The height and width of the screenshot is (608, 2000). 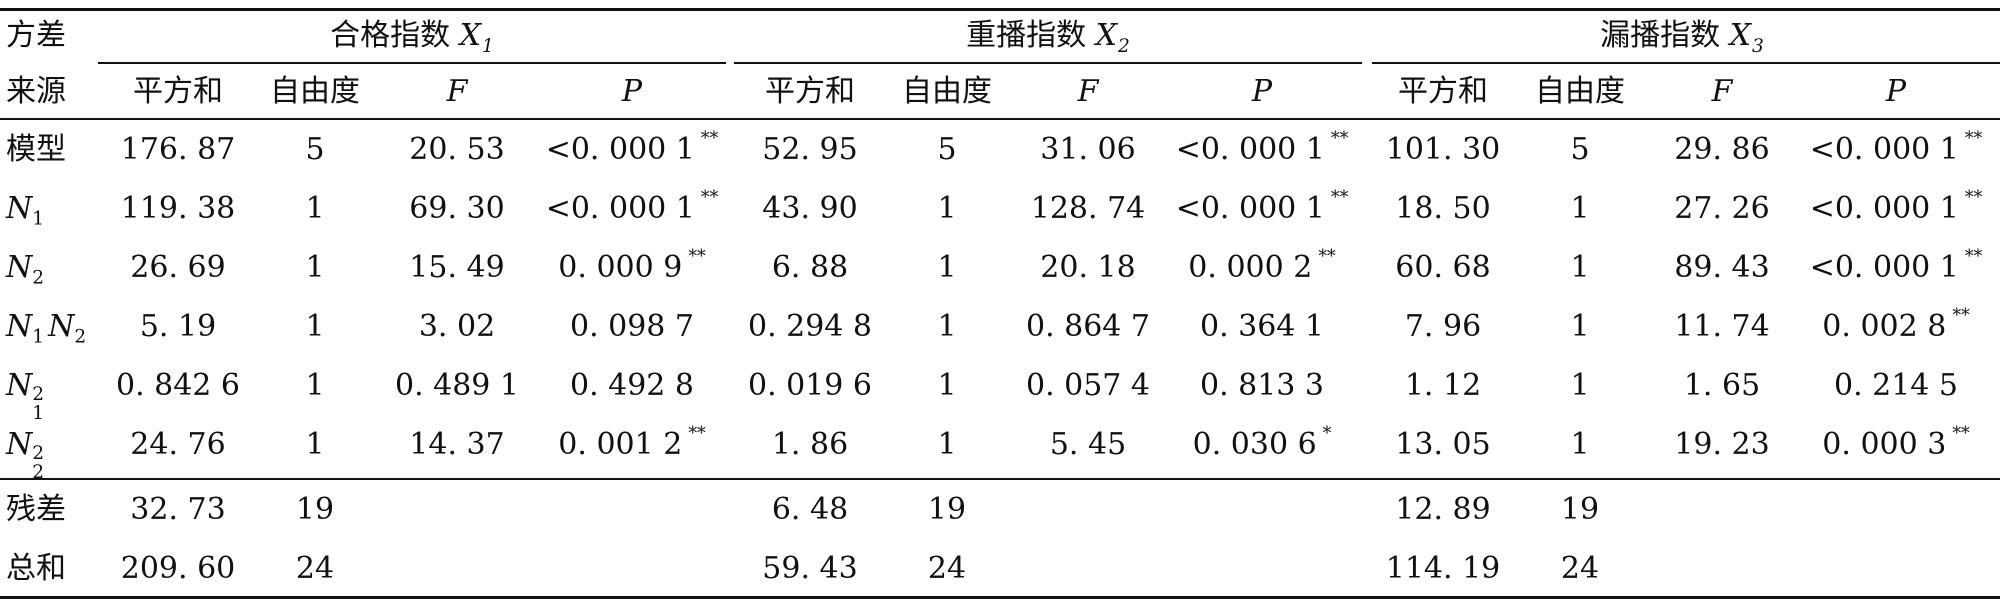 What do you see at coordinates (1112, 37) in the screenshot?
I see `group-header-variable: X2` at bounding box center [1112, 37].